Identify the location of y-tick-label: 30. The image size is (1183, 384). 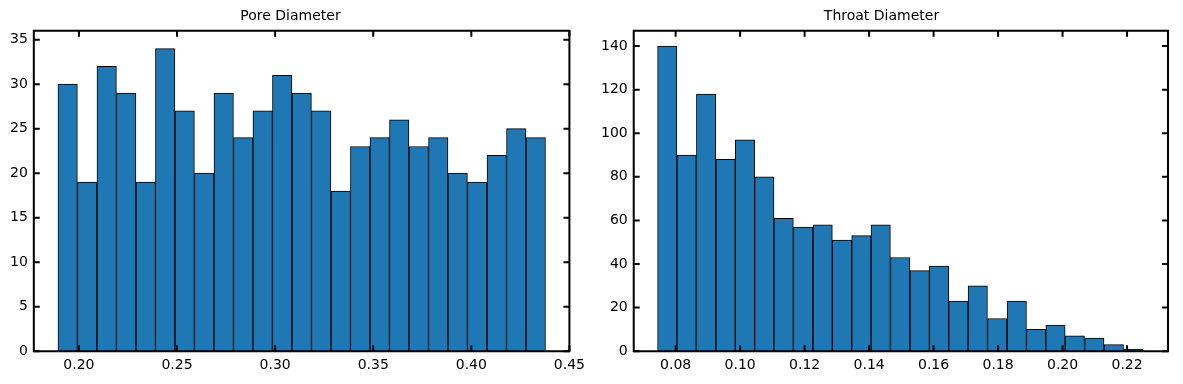
(18, 82).